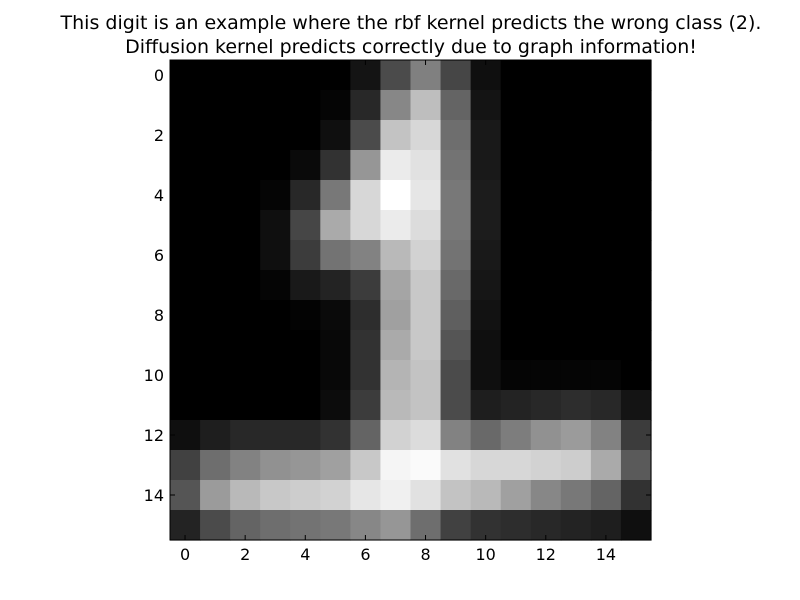  I want to click on x-tick-label: 14, so click(606, 554).